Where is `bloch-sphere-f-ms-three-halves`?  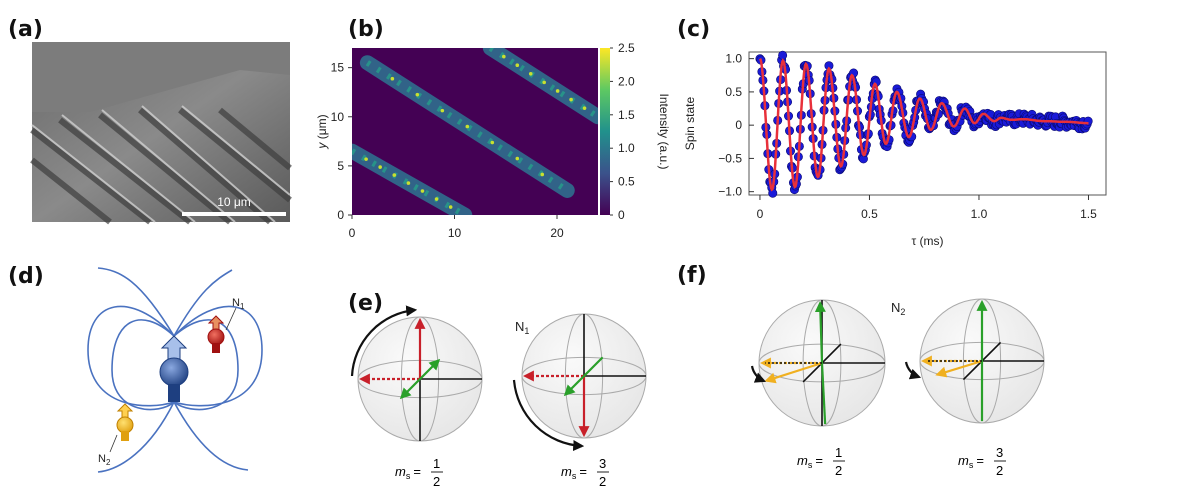 bloch-sphere-f-ms-three-halves is located at coordinates (974, 361).